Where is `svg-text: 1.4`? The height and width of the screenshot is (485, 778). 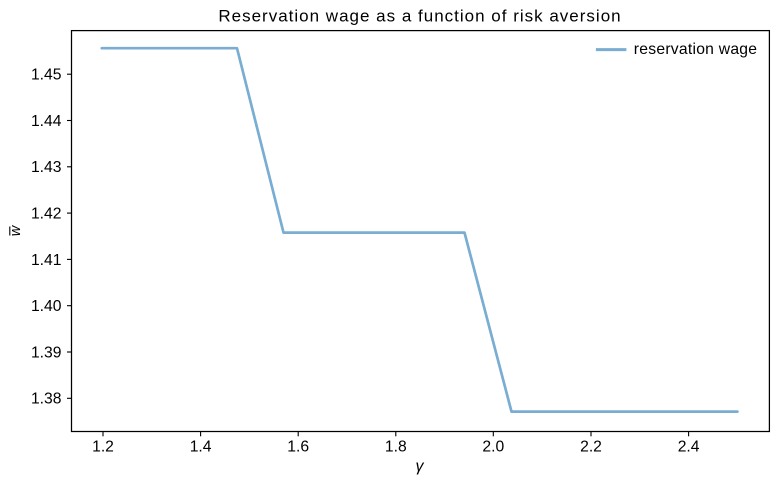 svg-text: 1.4 is located at coordinates (201, 447).